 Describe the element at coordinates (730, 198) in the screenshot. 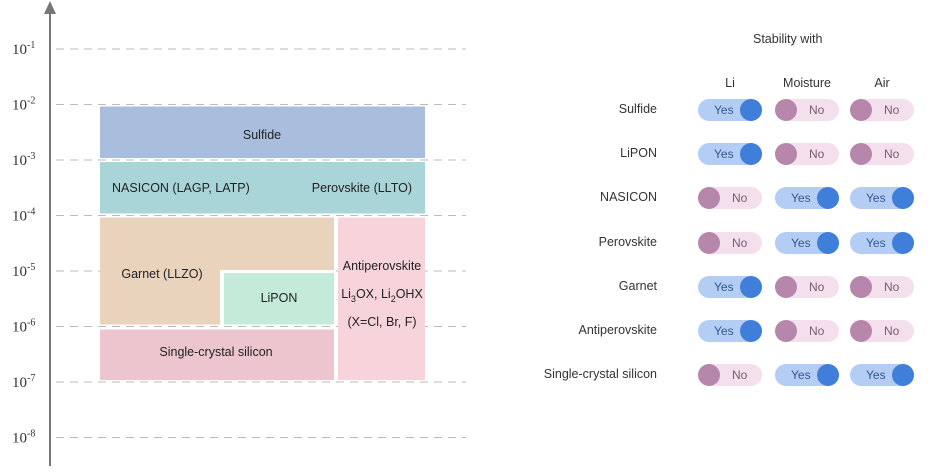

I see `toggle-nasicon-li: No` at that location.